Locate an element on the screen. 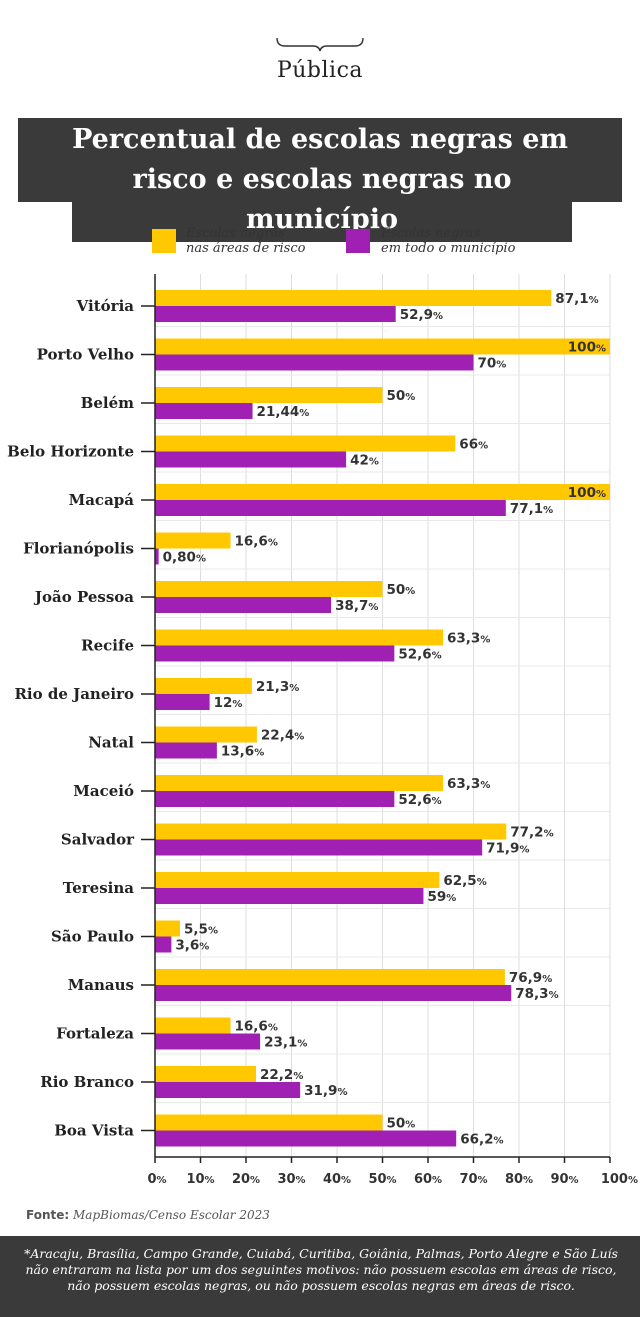  x-tick-label: 30% is located at coordinates (291, 1179).